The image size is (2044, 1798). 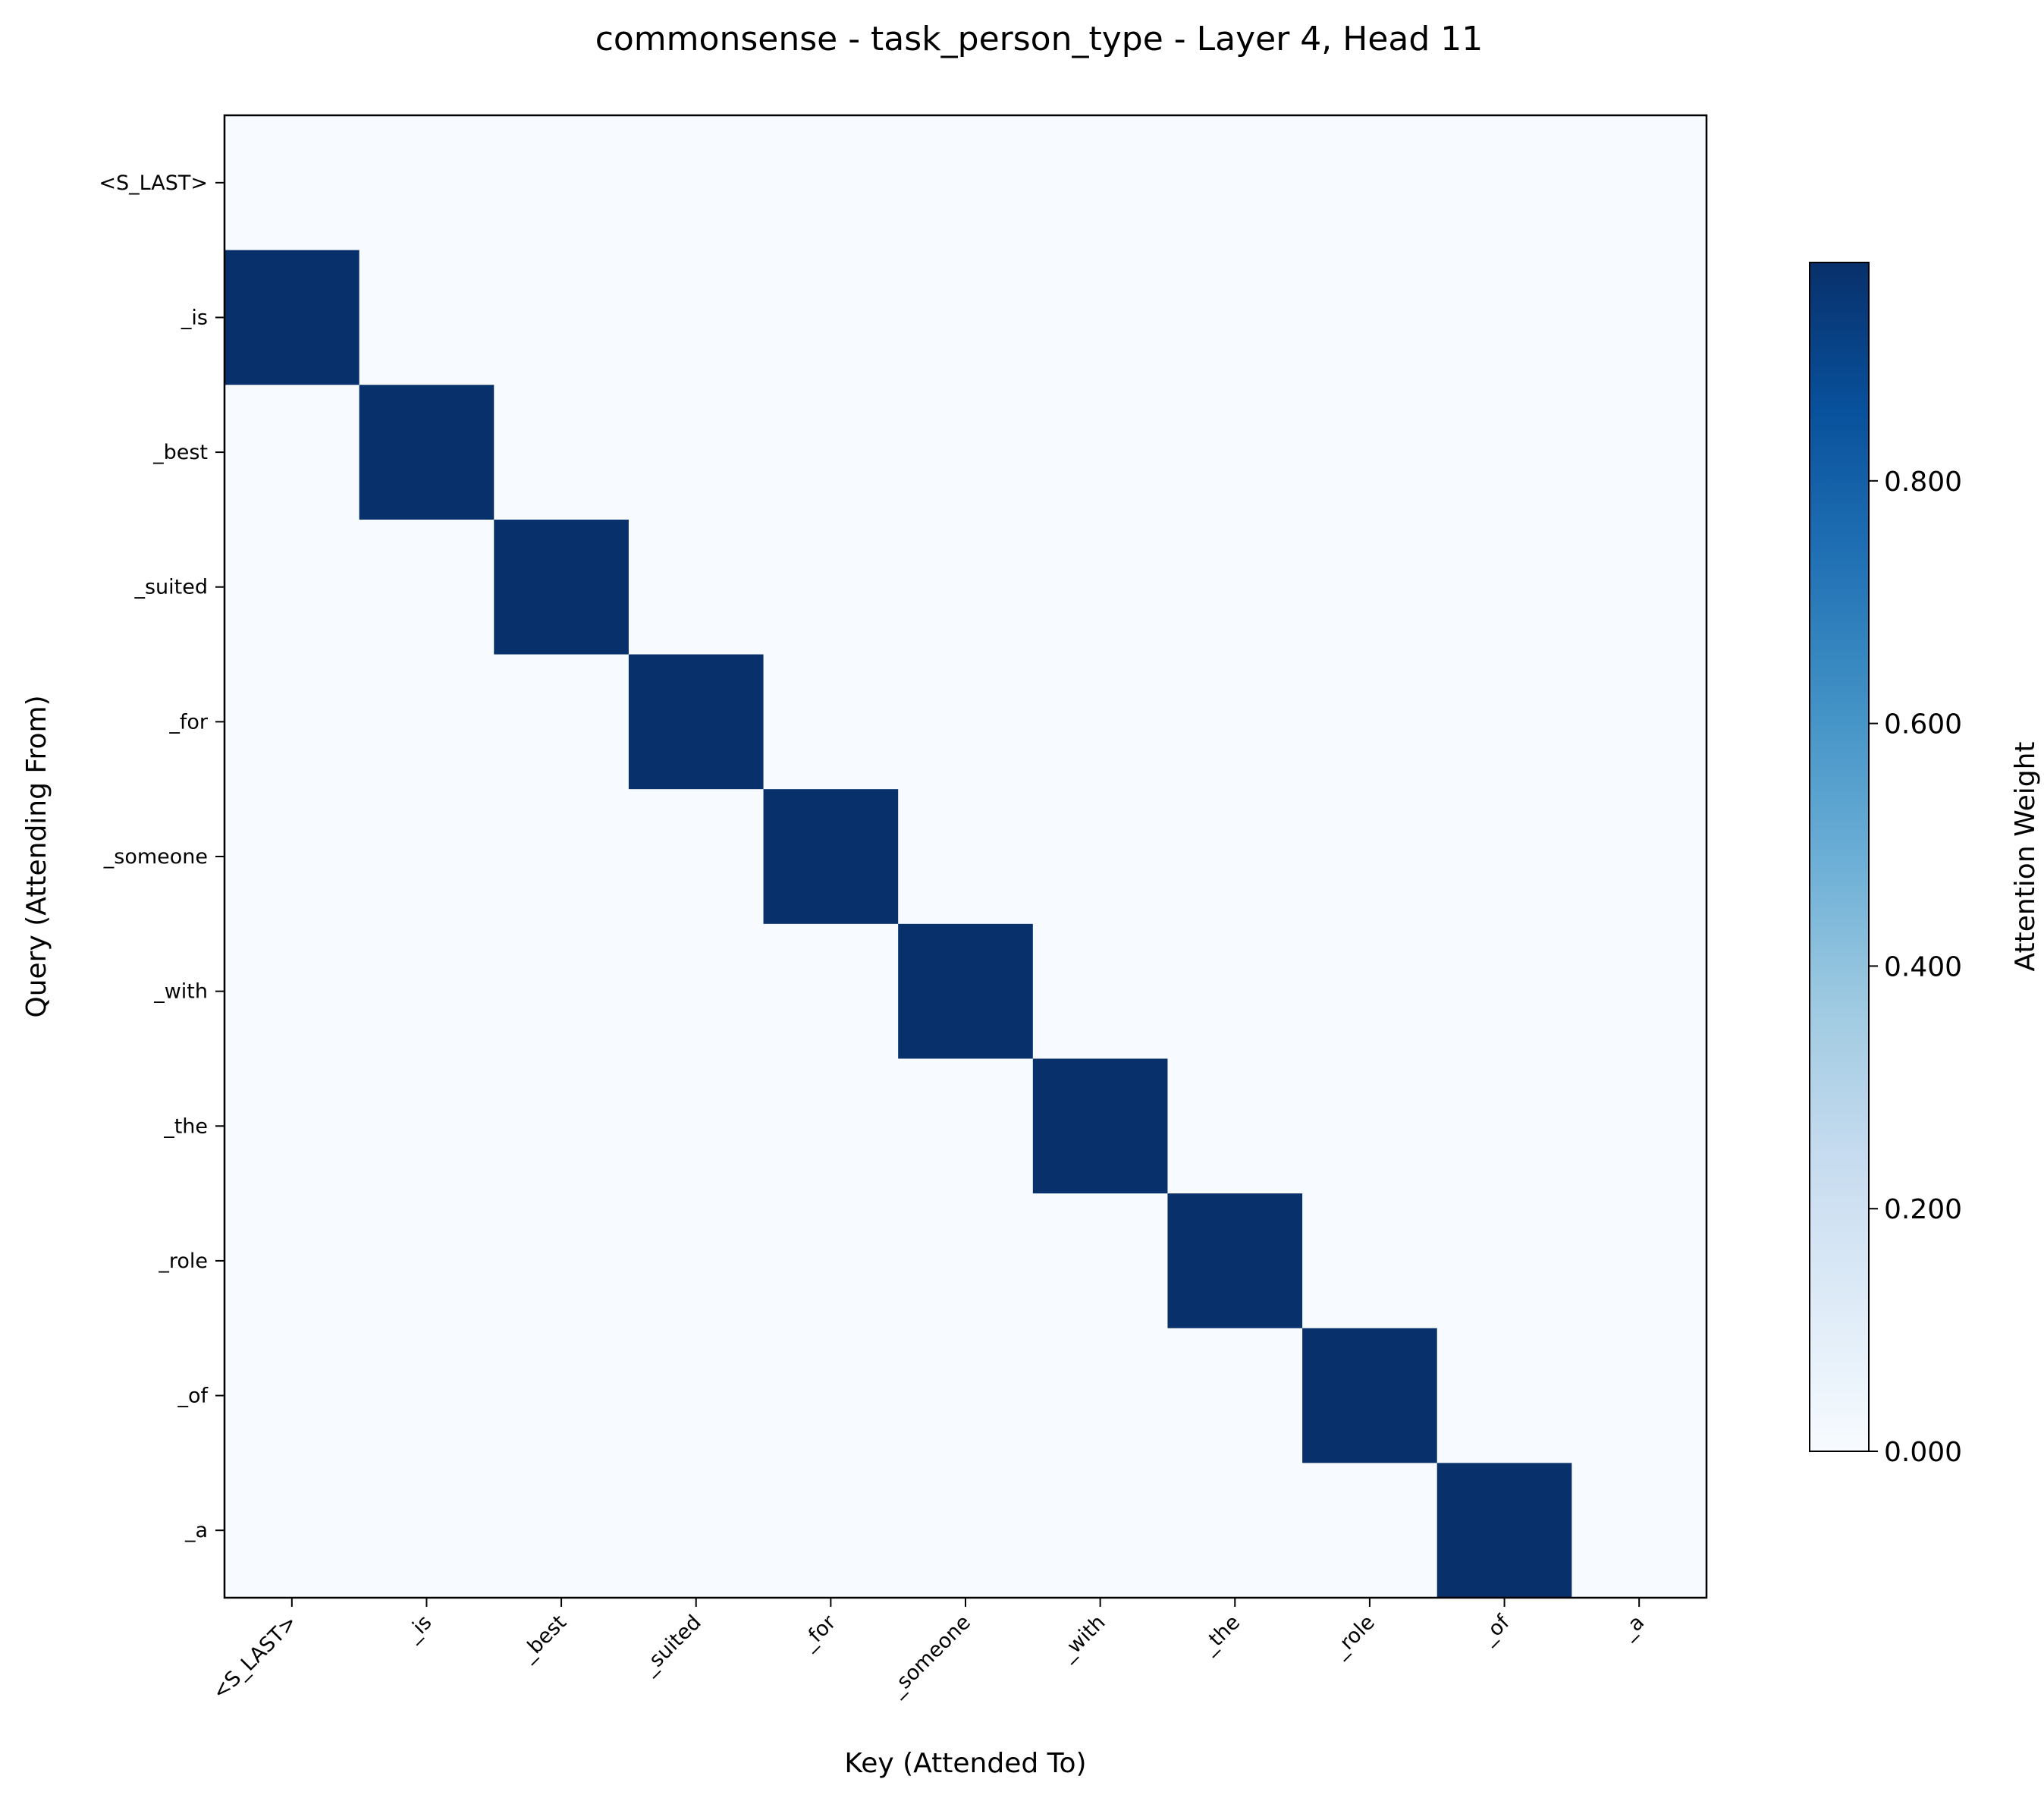 I want to click on colorbar-tick-label: 0.800, so click(x=1923, y=482).